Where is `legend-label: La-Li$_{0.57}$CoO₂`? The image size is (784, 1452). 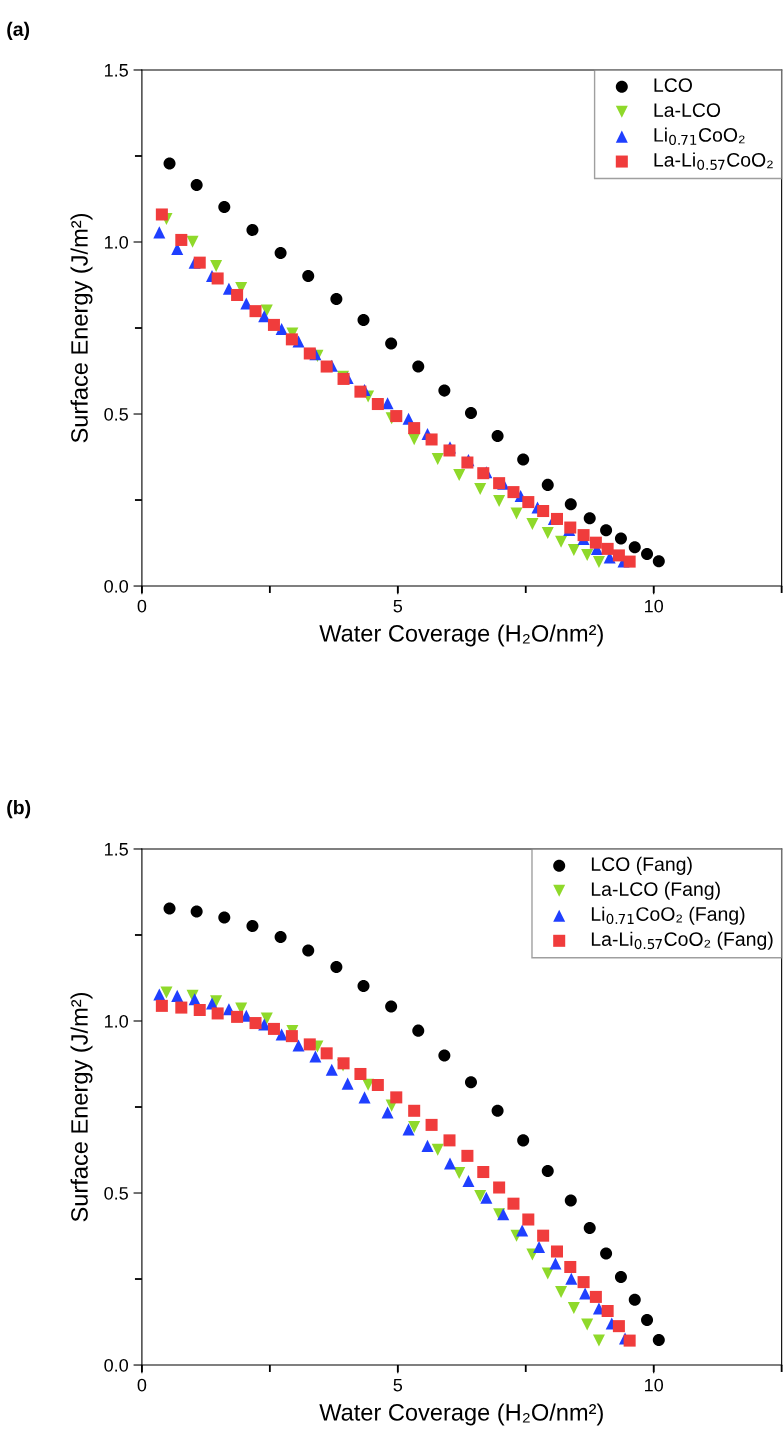 legend-label: La-Li$_{0.57}$CoO₂ is located at coordinates (713, 161).